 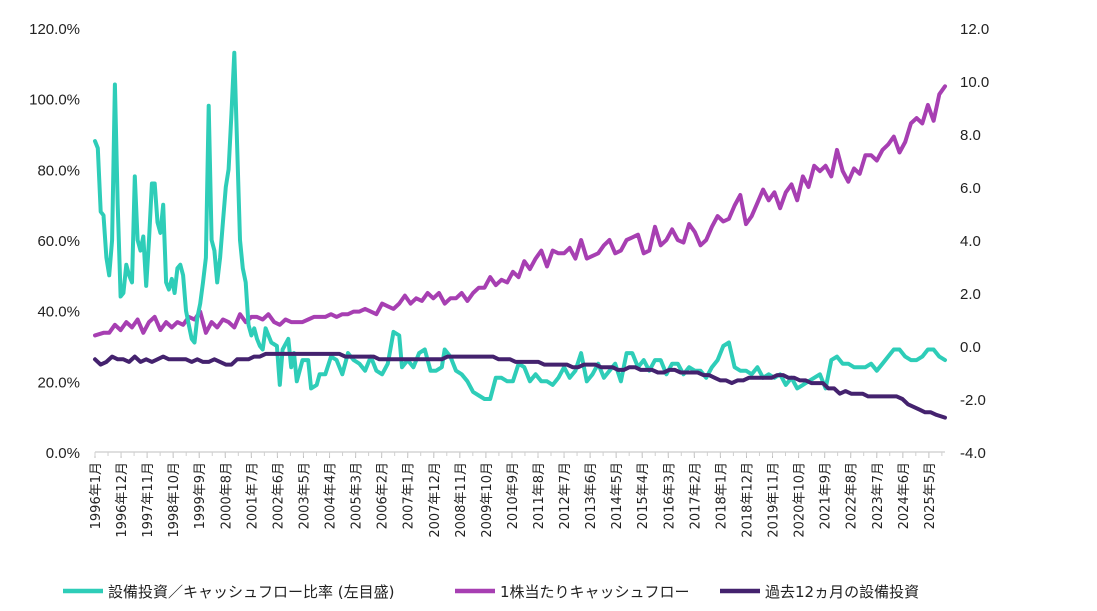 What do you see at coordinates (970, 135) in the screenshot?
I see `right-tick-label: 8.0` at bounding box center [970, 135].